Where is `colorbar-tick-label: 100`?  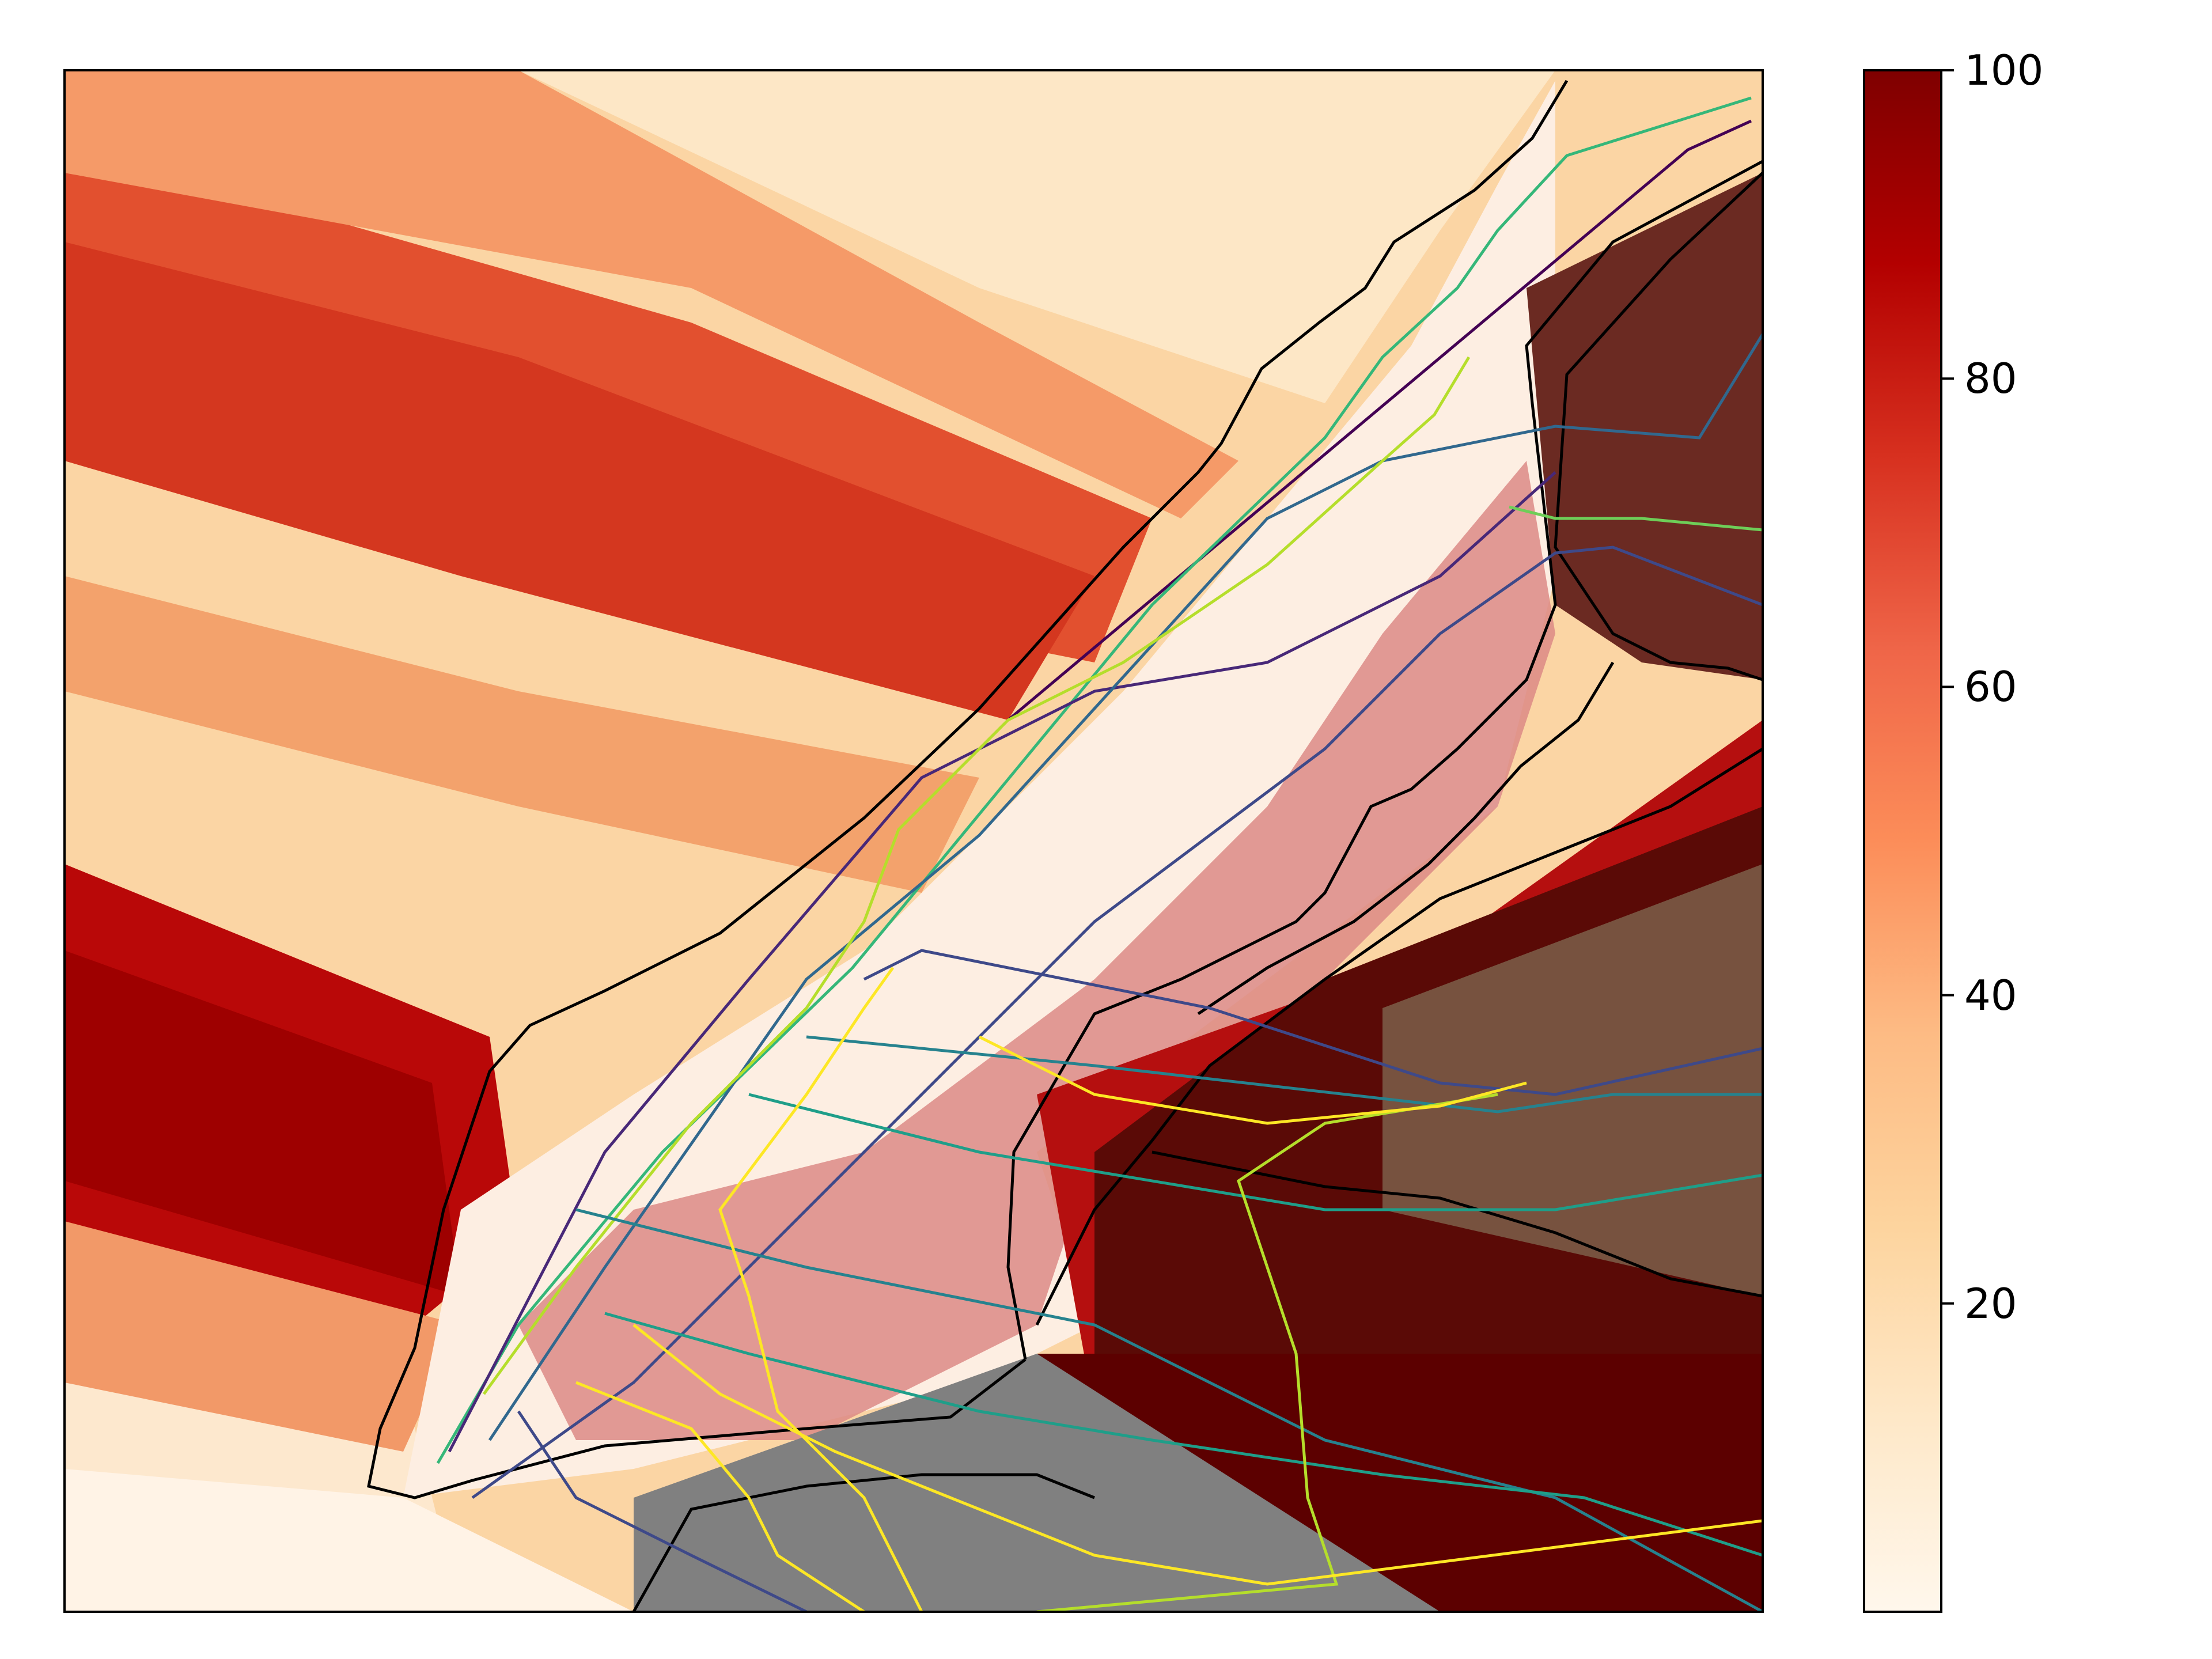
colorbar-tick-label: 100 is located at coordinates (2004, 70).